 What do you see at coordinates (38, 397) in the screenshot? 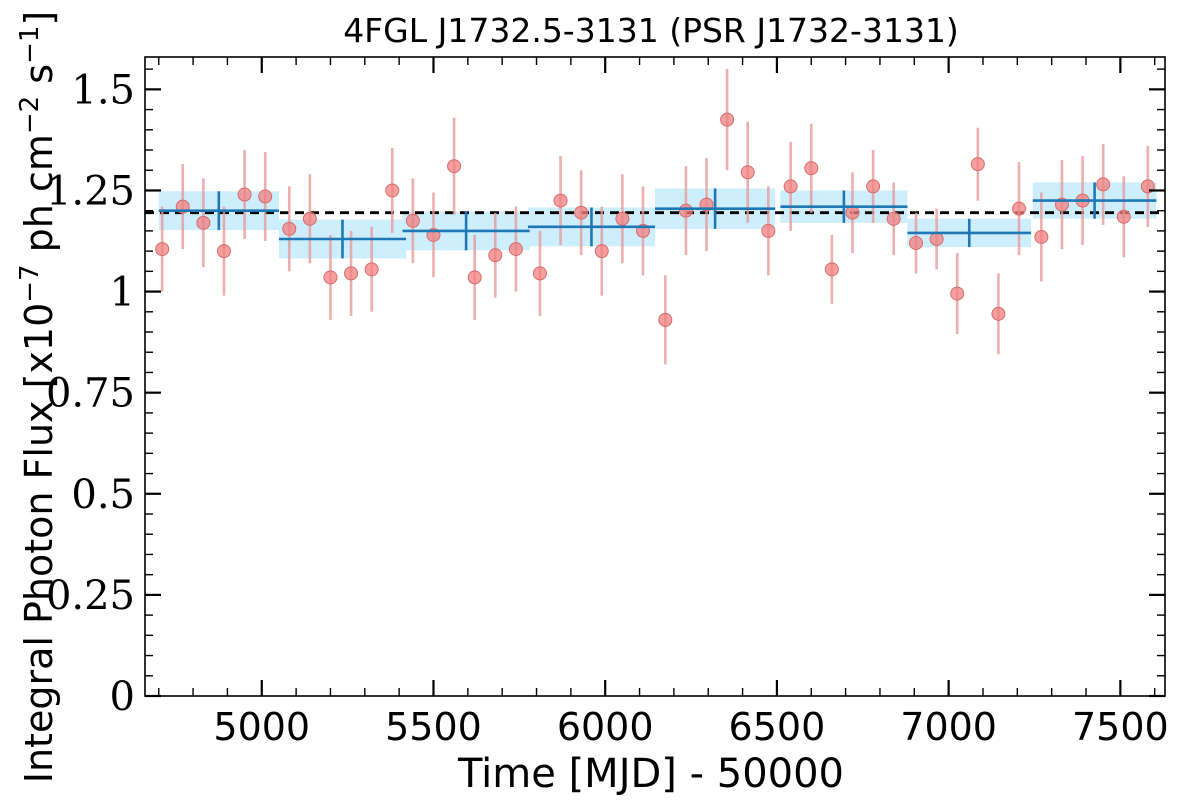
I see `y-axis-label: Integral Photon Flux [x10−7 ph cm−2 s−1]` at bounding box center [38, 397].